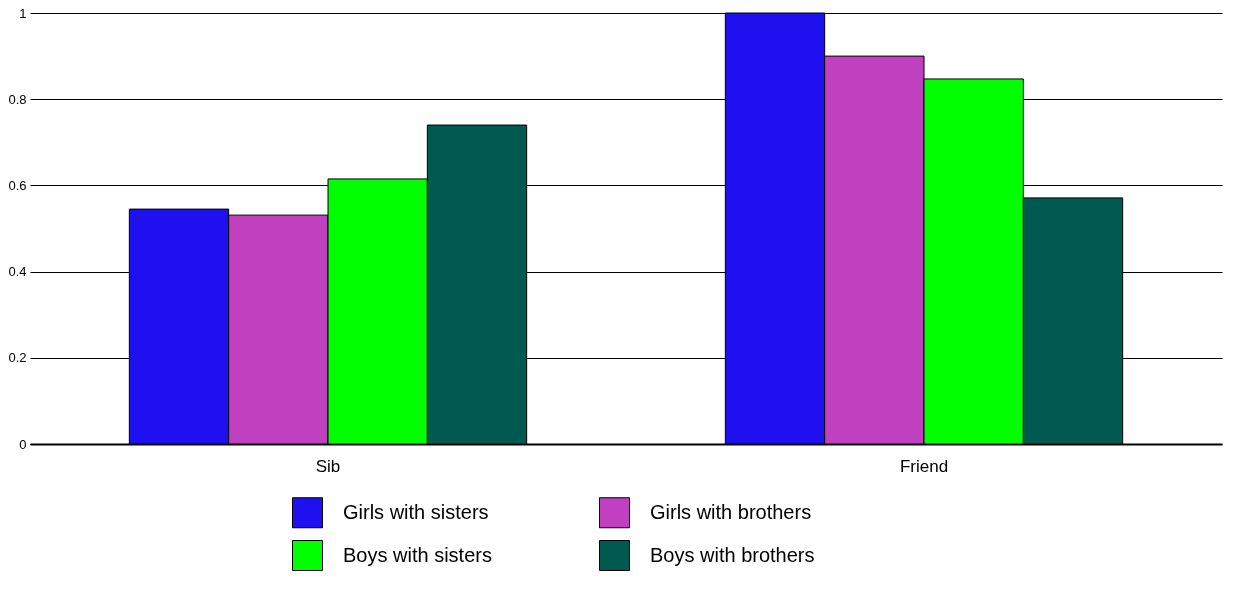 This screenshot has width=1236, height=605. I want to click on x-tick-label: Friend, so click(924, 466).